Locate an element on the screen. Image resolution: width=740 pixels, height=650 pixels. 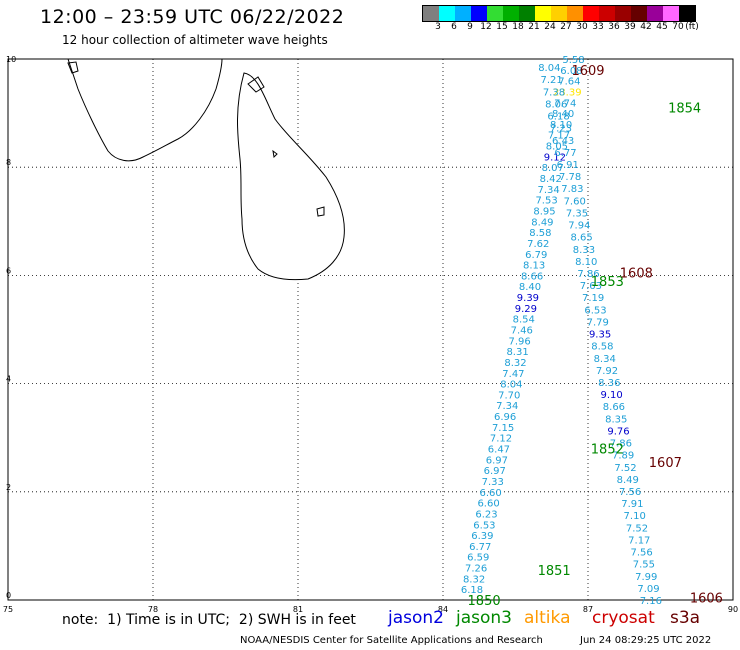
y-tick-label: 4 is located at coordinates (8, 379).